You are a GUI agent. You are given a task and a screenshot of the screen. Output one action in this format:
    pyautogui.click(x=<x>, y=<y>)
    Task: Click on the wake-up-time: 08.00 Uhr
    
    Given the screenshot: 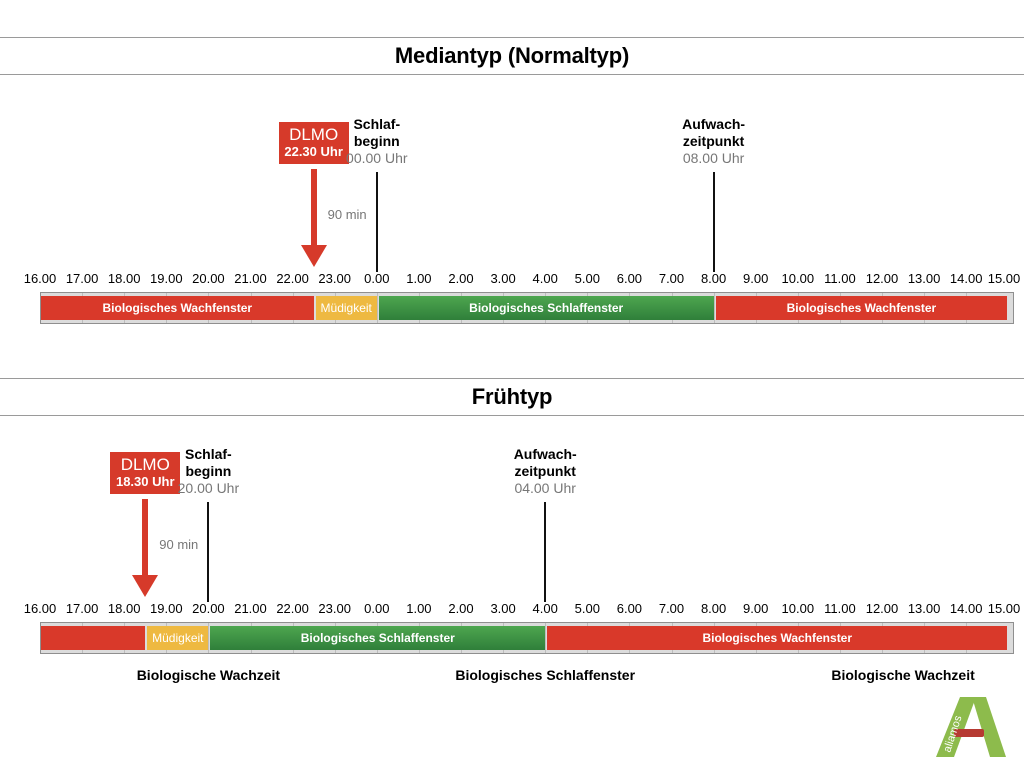 What is the action you would take?
    pyautogui.click(x=713, y=158)
    